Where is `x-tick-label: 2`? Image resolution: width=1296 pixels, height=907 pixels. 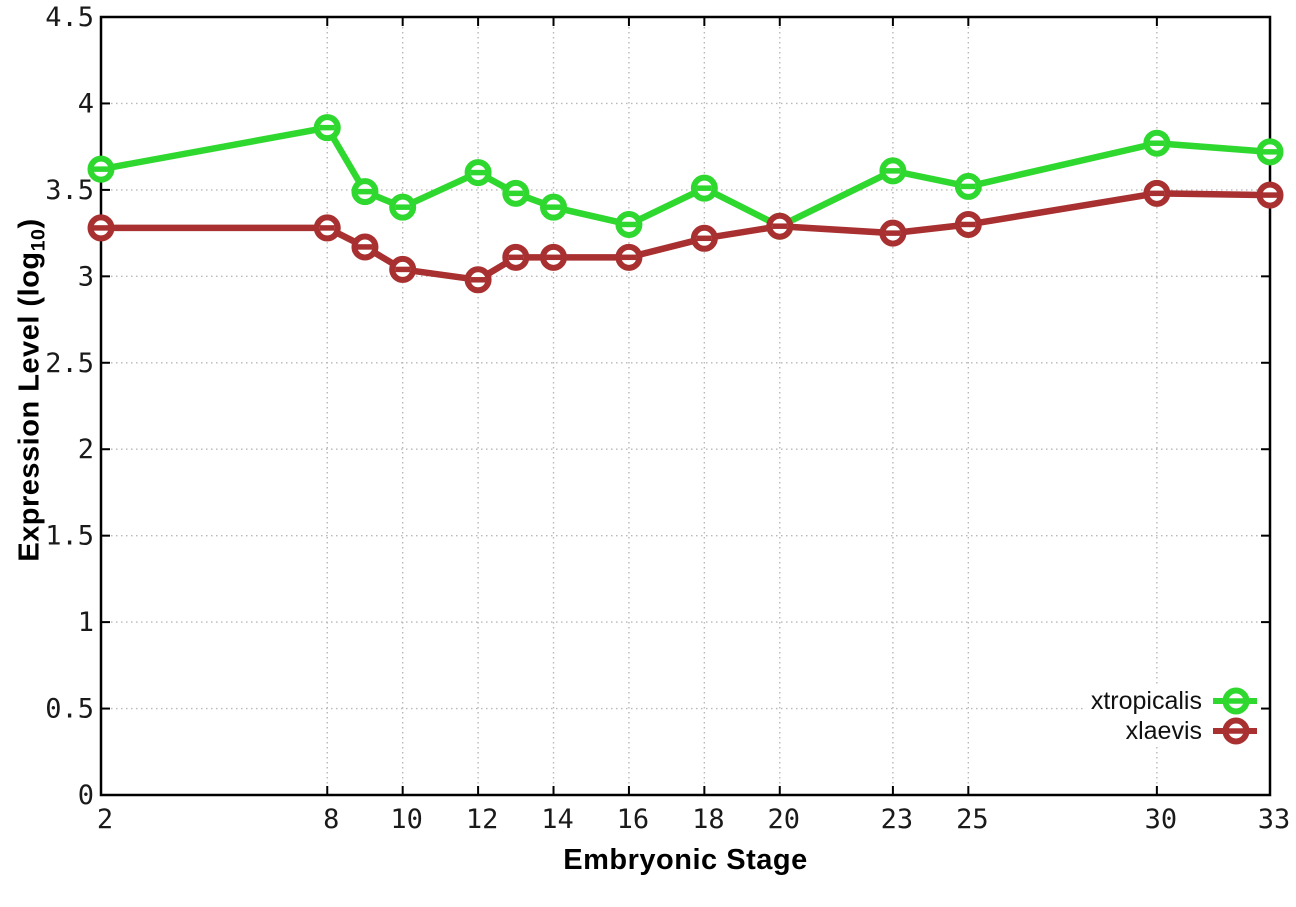
x-tick-label: 2 is located at coordinates (105, 819).